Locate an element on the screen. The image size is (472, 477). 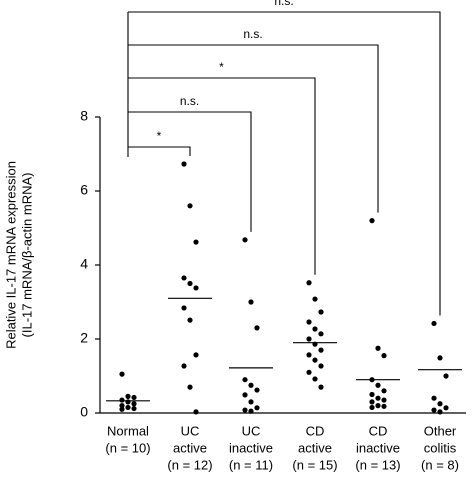
y-tick-label: 2 is located at coordinates (84, 338).